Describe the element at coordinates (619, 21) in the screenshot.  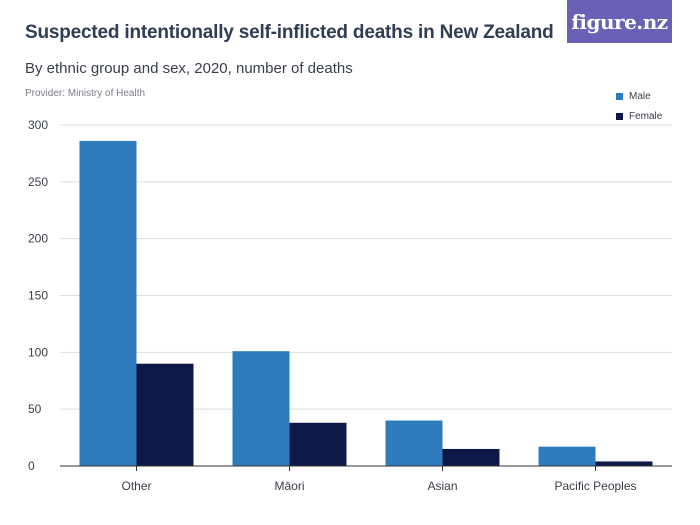
I see `figure-nz-logo: figure.nz` at that location.